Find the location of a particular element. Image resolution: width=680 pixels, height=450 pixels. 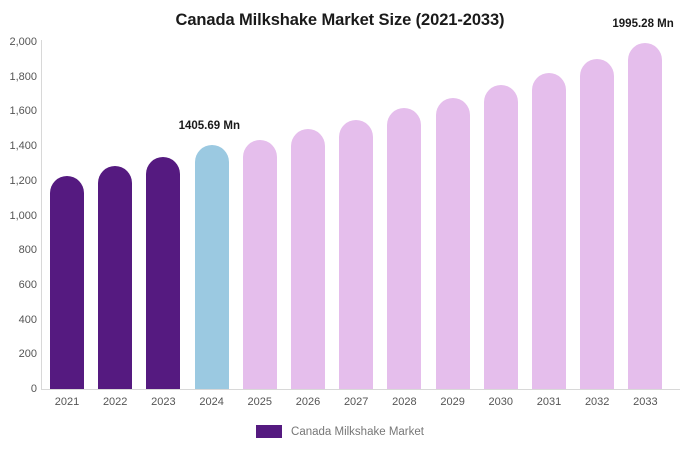

y-axis-tick-label: 1,000 is located at coordinates (23, 215).